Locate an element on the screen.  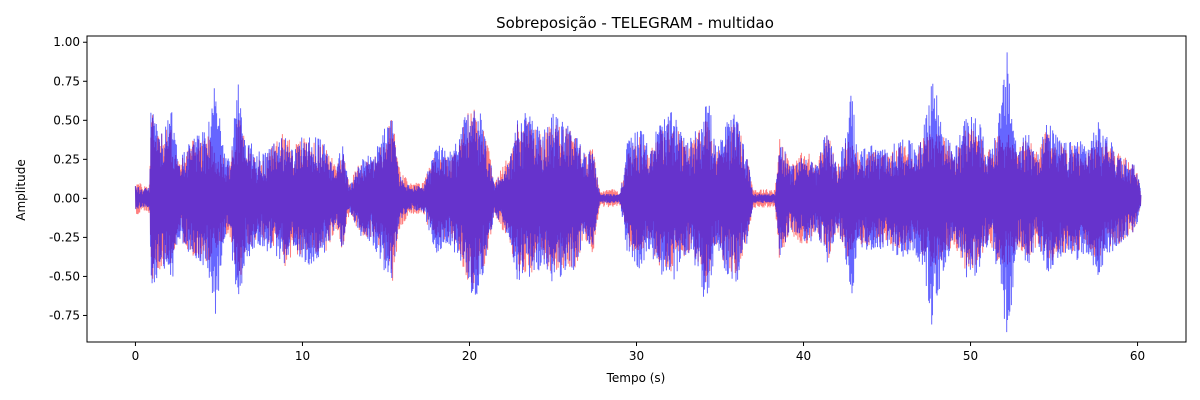
y-axis-label: Amplitude is located at coordinates (21, 190).